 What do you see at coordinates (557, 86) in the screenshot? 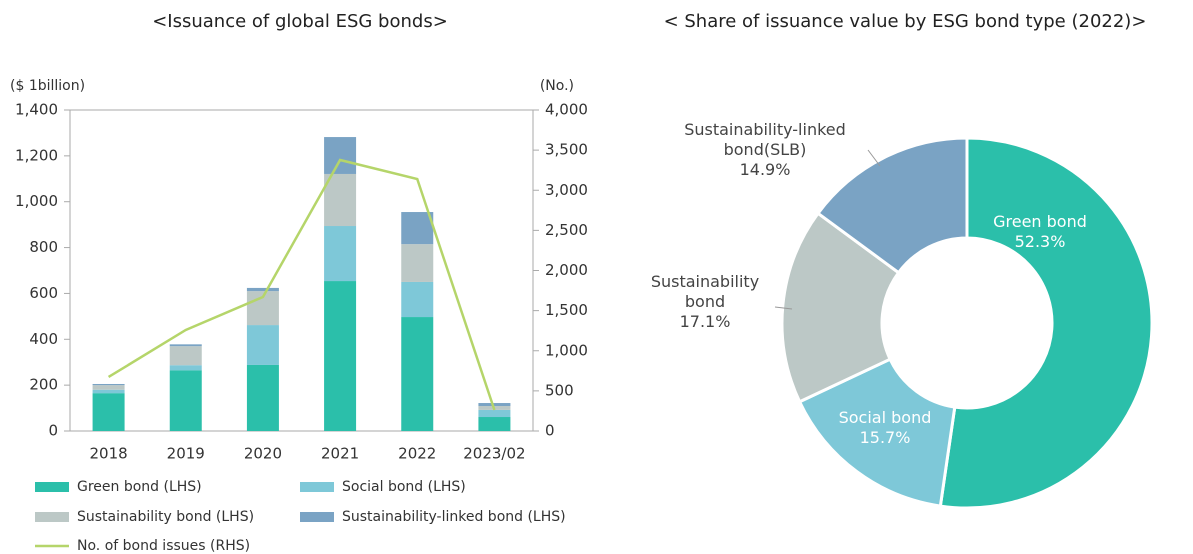
I see `y2-axis-label: (No.)` at bounding box center [557, 86].